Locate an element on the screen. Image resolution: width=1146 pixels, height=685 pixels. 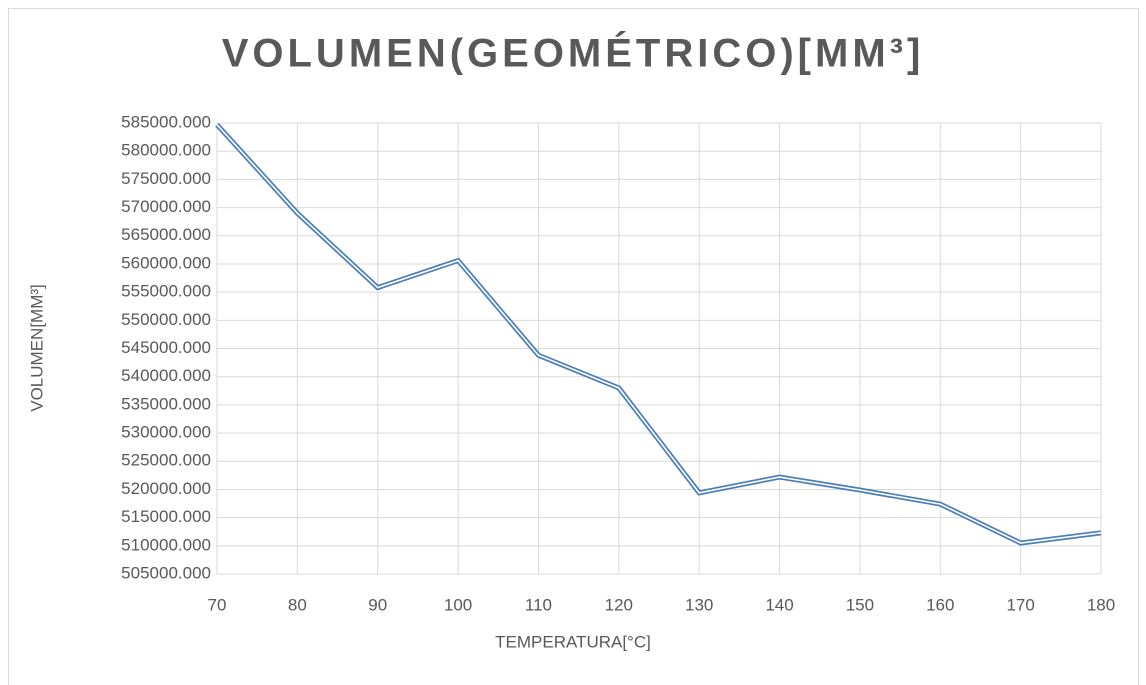
x-tick-label: 130 is located at coordinates (699, 604).